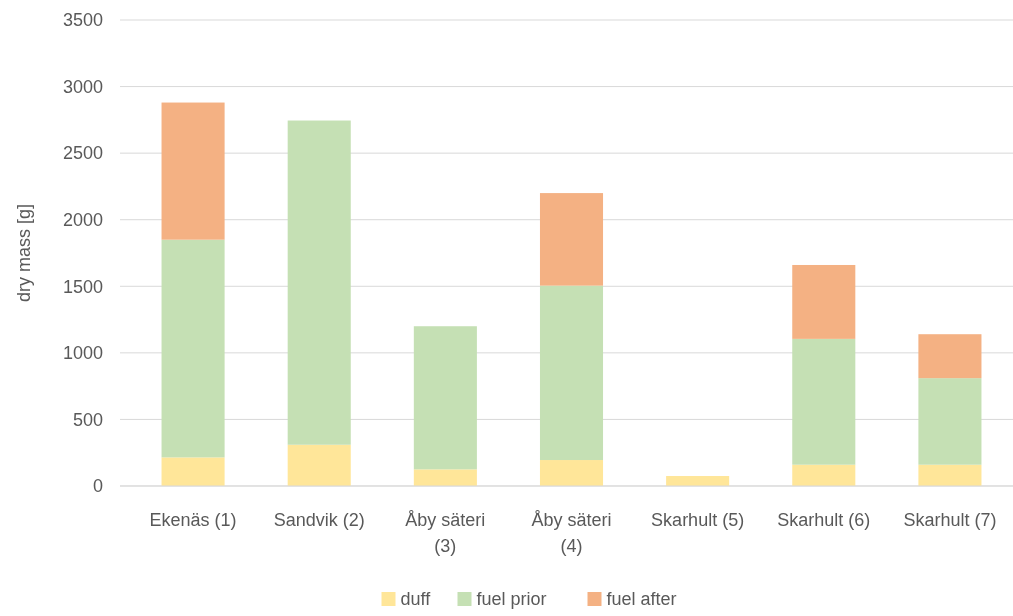  What do you see at coordinates (950, 520) in the screenshot?
I see `x-tick-label: Skarhult (7)` at bounding box center [950, 520].